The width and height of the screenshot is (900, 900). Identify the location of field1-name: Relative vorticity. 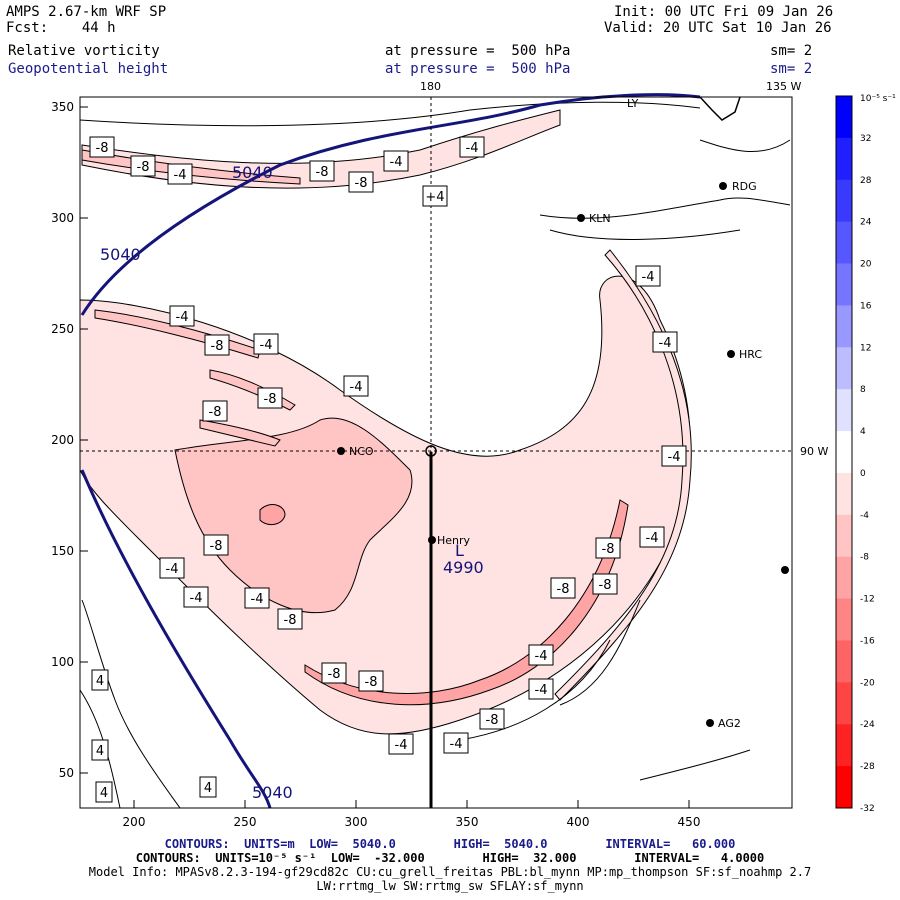
(84, 51).